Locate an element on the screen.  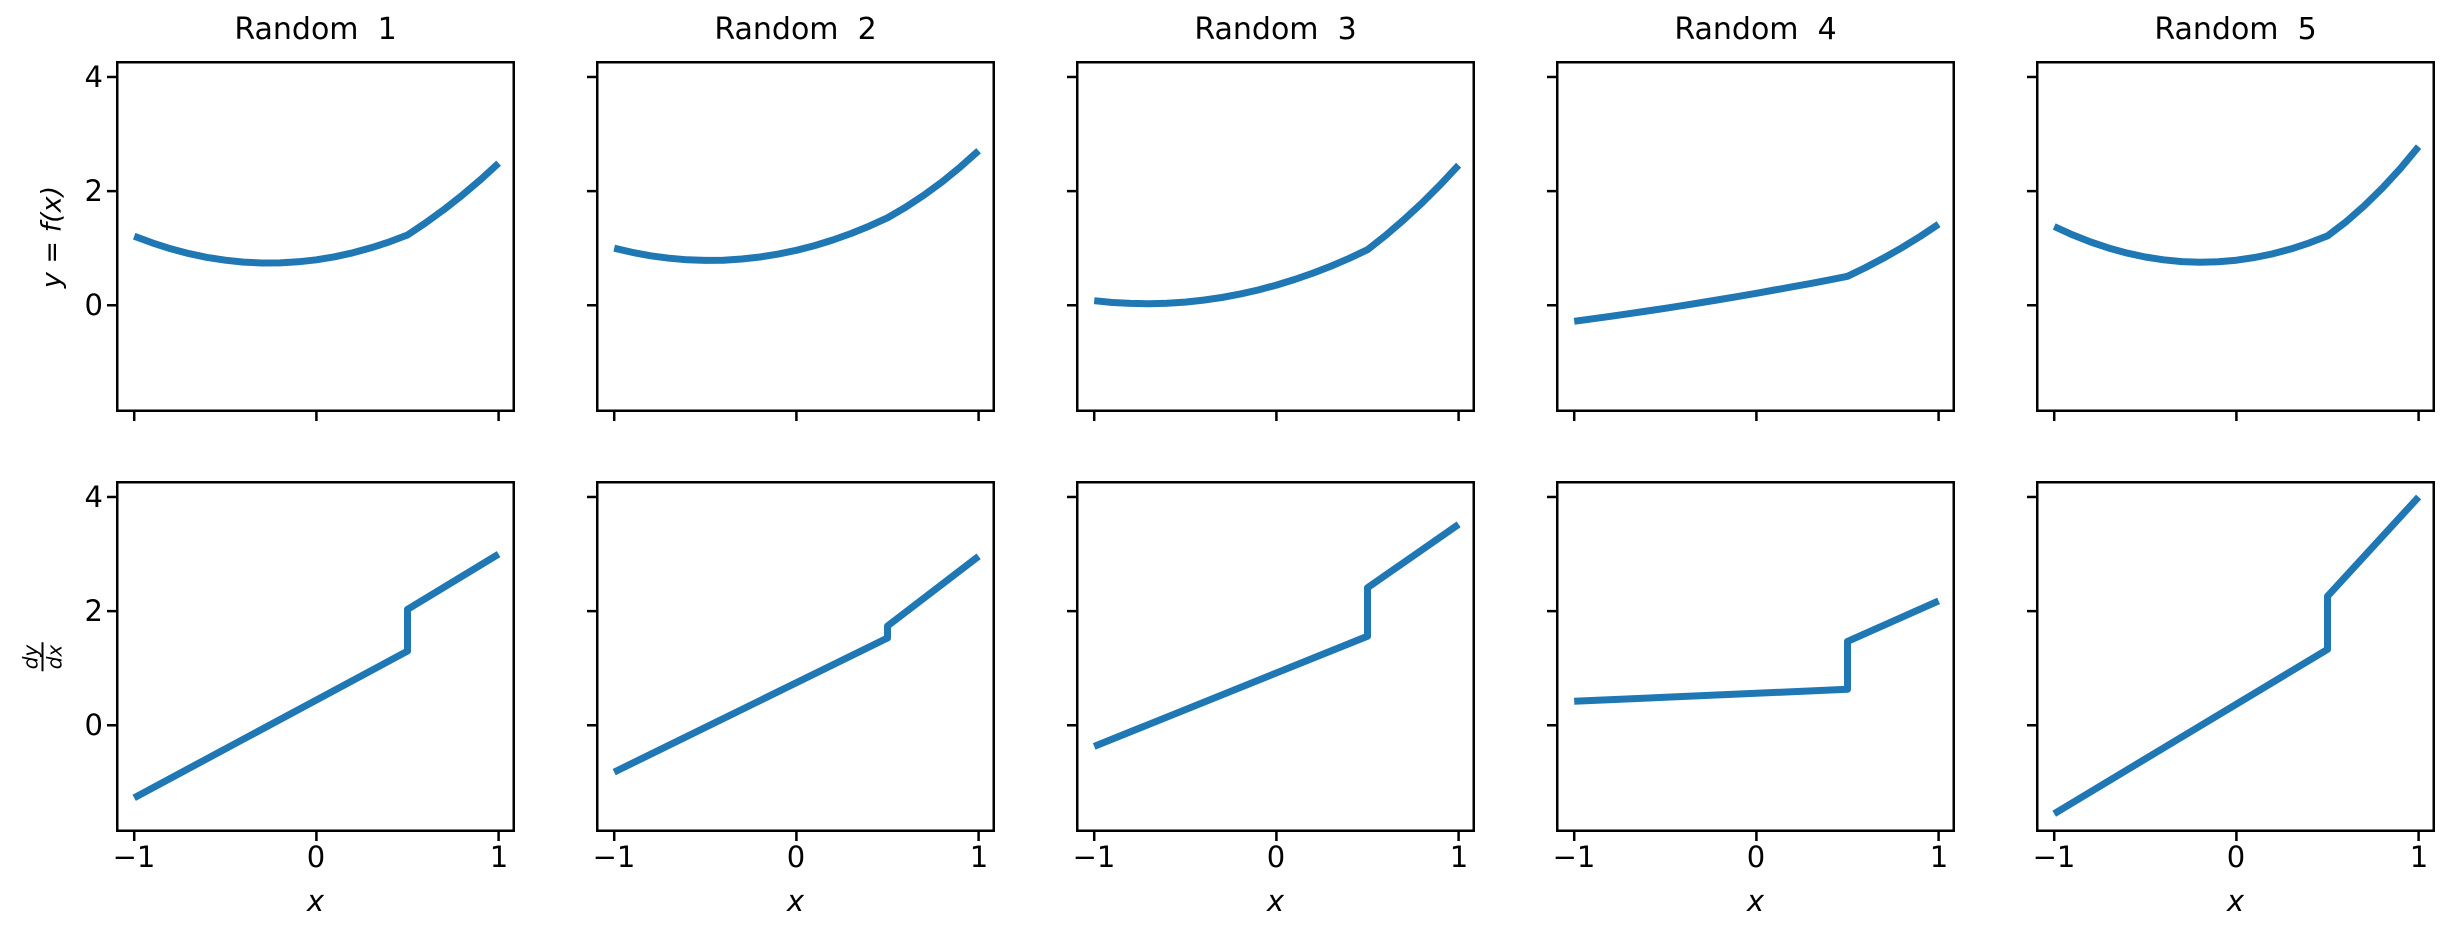
title-random-3: Random 3 is located at coordinates (1275, 29).